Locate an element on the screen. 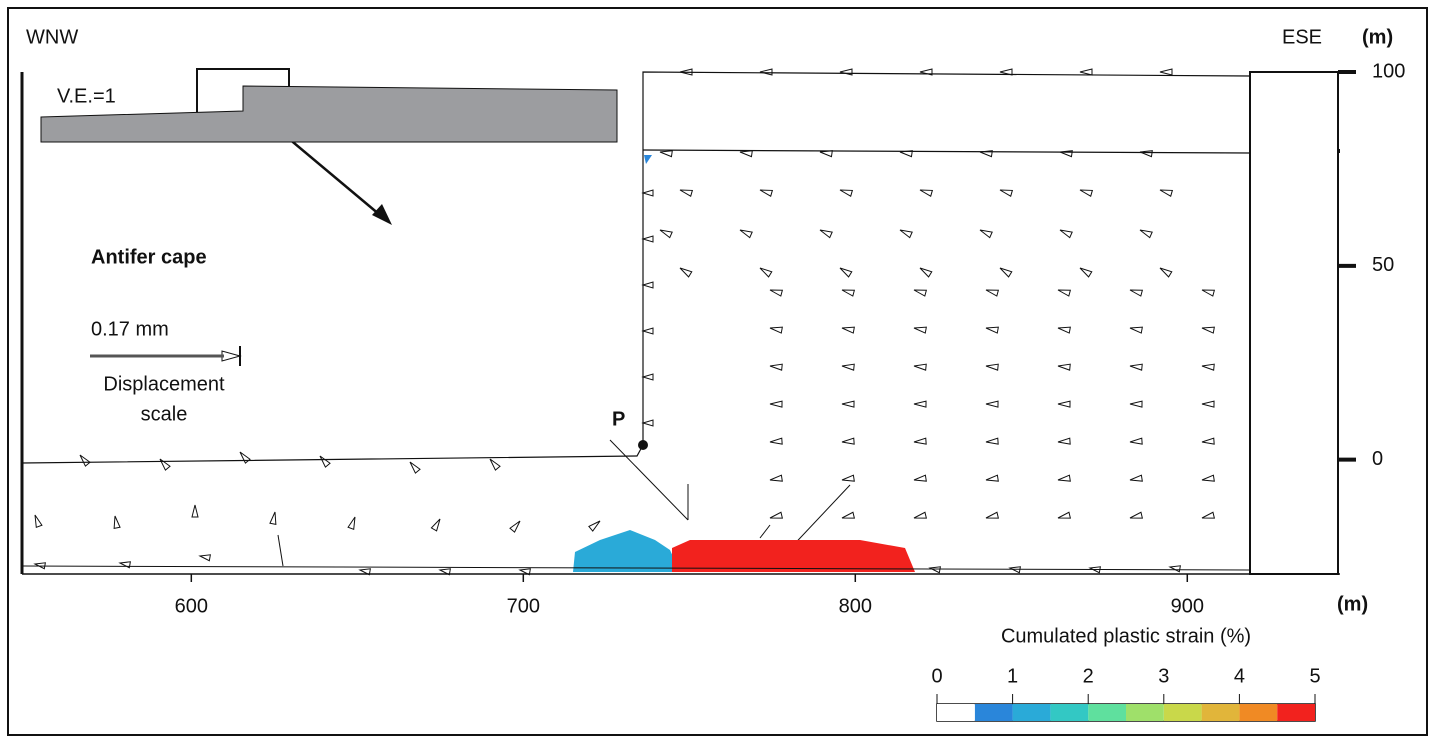 The width and height of the screenshot is (1435, 742). base-line is located at coordinates (636, 568).